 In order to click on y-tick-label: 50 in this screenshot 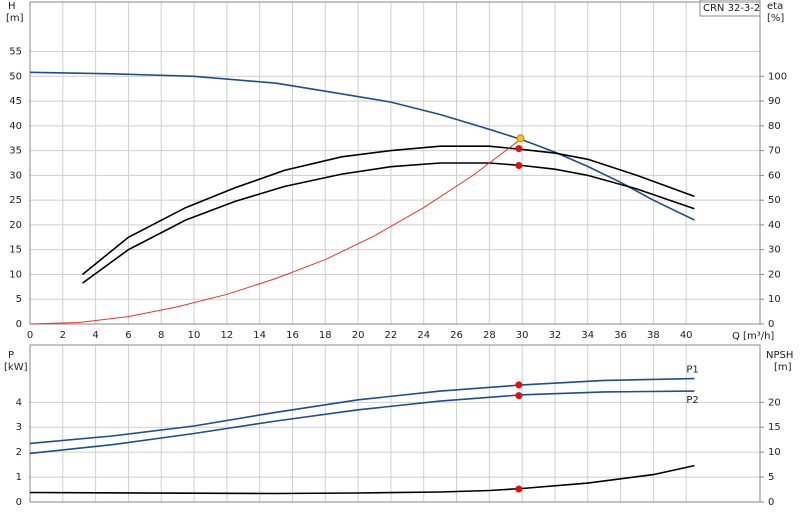, I will do `click(15, 76)`.